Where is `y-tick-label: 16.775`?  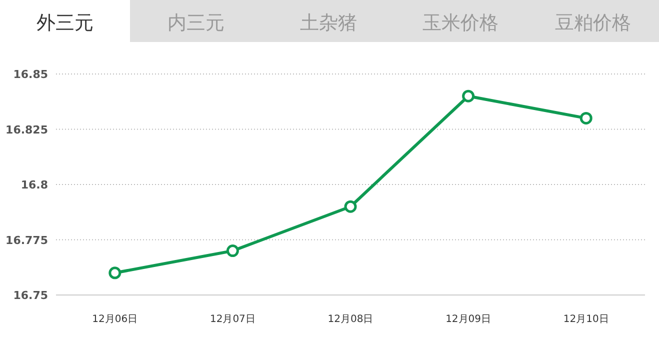
y-tick-label: 16.775 is located at coordinates (27, 240).